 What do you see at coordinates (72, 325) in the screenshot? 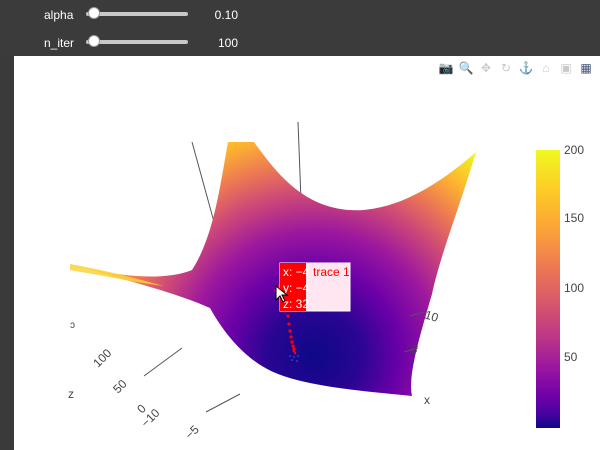
I see `z-axis-fragment: ɔ` at bounding box center [72, 325].